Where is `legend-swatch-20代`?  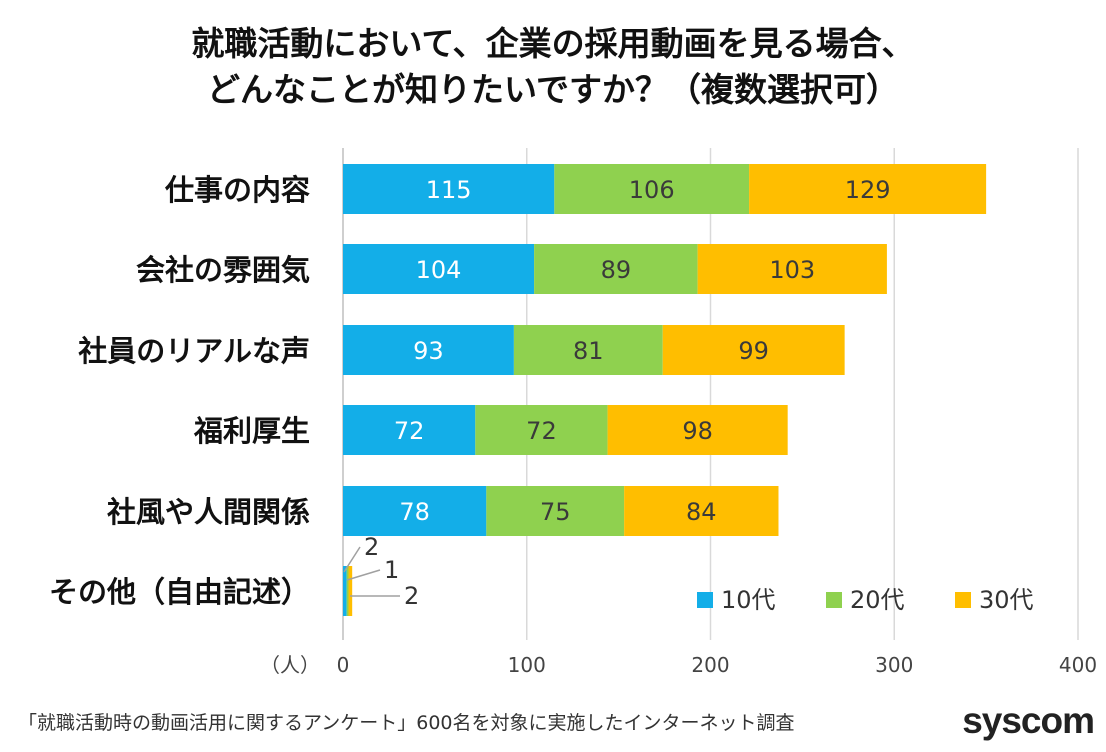
legend-swatch-20代 is located at coordinates (834, 600).